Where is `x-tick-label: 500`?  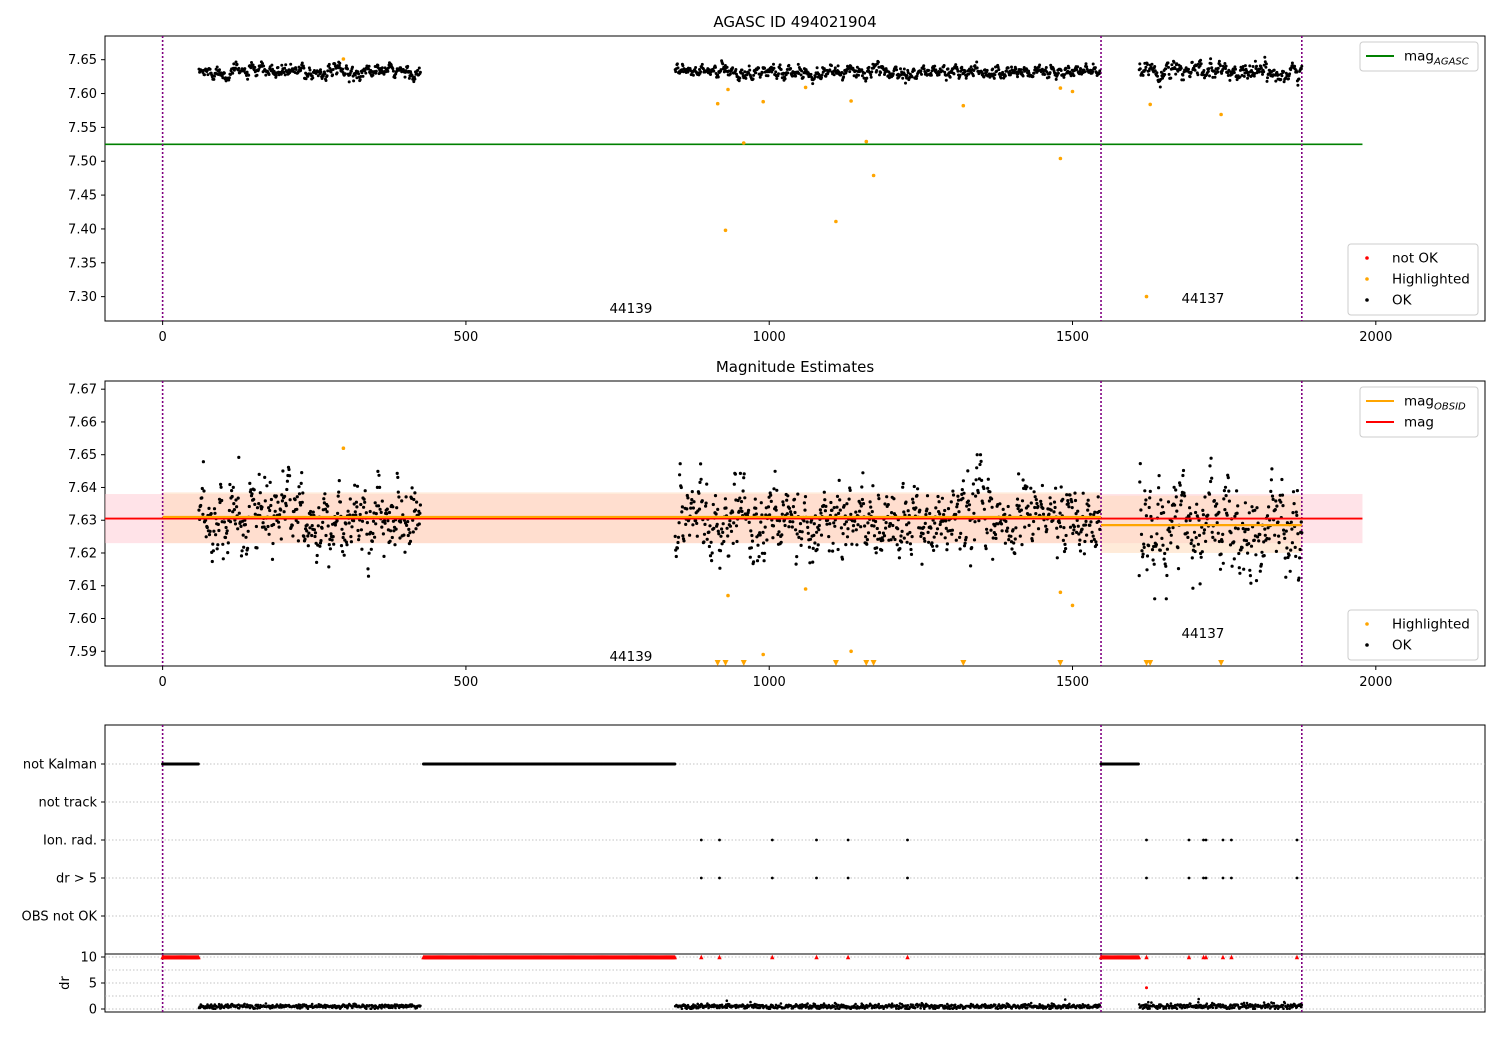
x-tick-label: 500 is located at coordinates (466, 337).